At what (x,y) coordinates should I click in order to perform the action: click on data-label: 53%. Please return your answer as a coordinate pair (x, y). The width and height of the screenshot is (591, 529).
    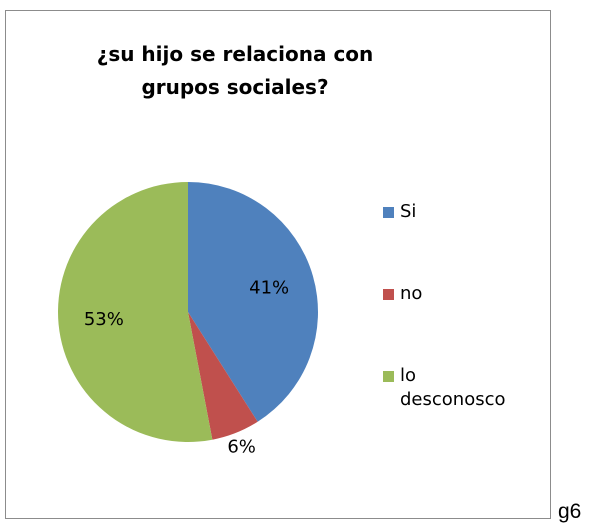
    Looking at the image, I should click on (104, 319).